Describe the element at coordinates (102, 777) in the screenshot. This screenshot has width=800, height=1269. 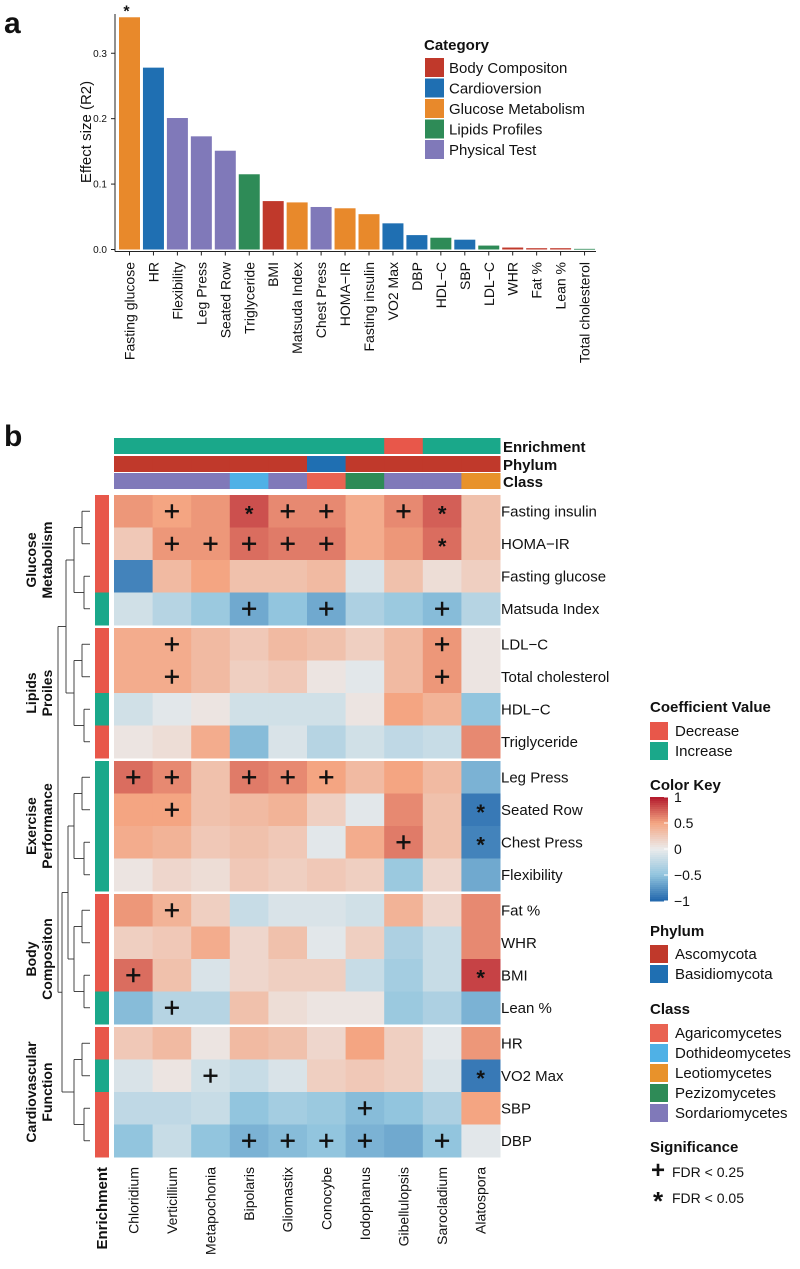
I see `row-enrichment-leg-press` at that location.